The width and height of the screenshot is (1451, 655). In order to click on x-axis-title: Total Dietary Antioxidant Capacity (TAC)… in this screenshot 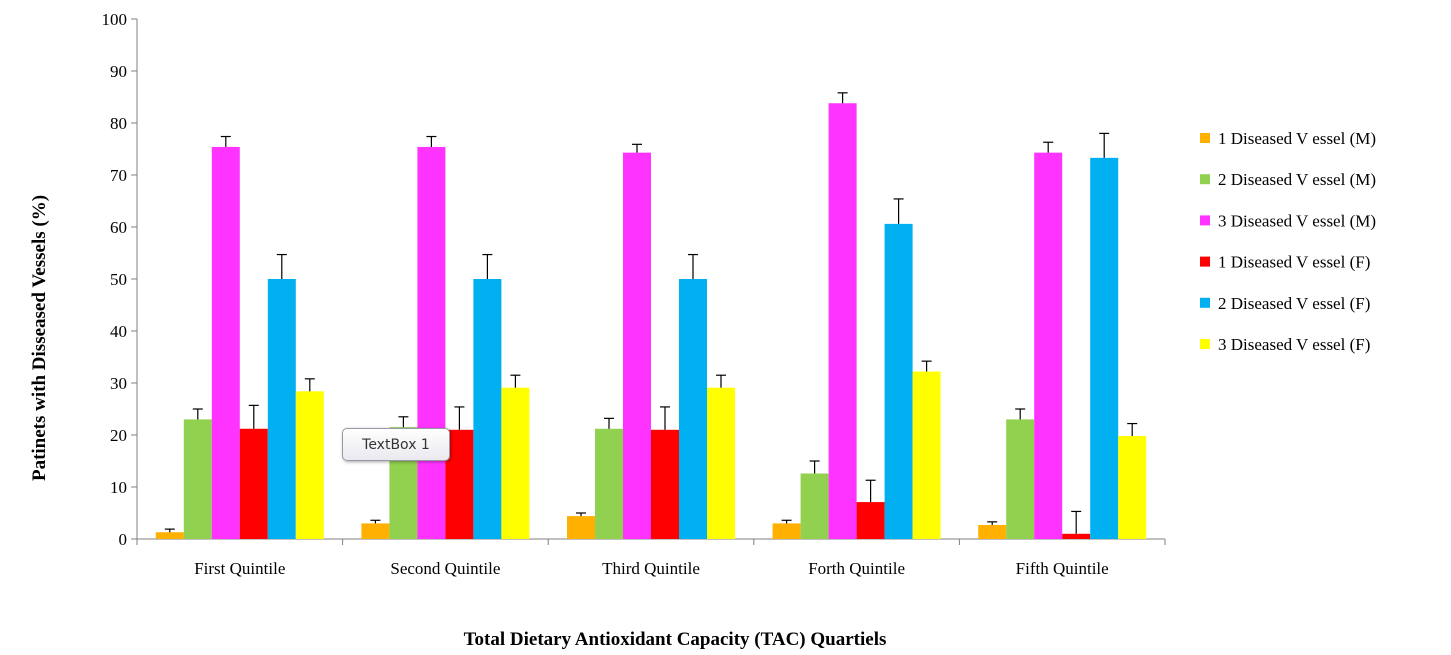, I will do `click(675, 639)`.